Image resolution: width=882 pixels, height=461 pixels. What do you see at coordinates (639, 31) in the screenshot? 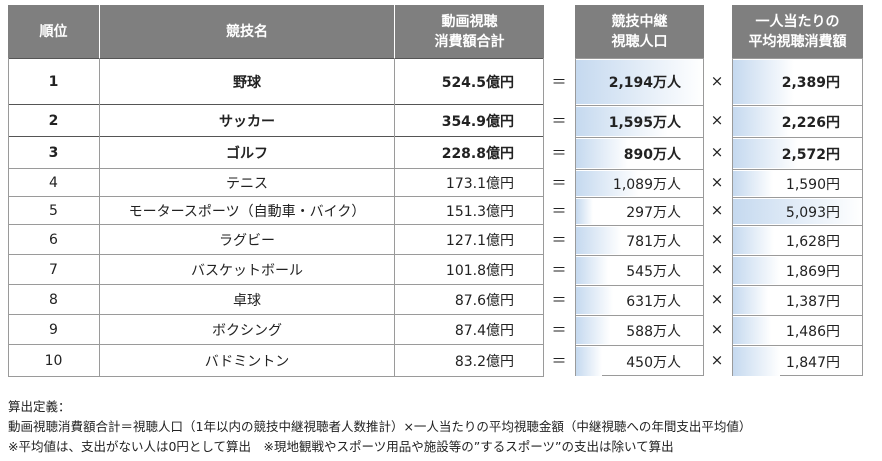
I see `header-viewers: 競技中継 視聴人口` at bounding box center [639, 31].